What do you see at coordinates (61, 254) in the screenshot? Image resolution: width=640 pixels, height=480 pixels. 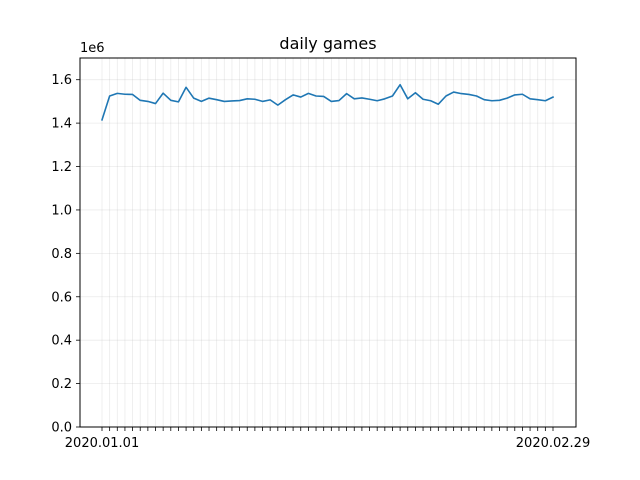 I see `y-tick-label: 0.8` at bounding box center [61, 254].